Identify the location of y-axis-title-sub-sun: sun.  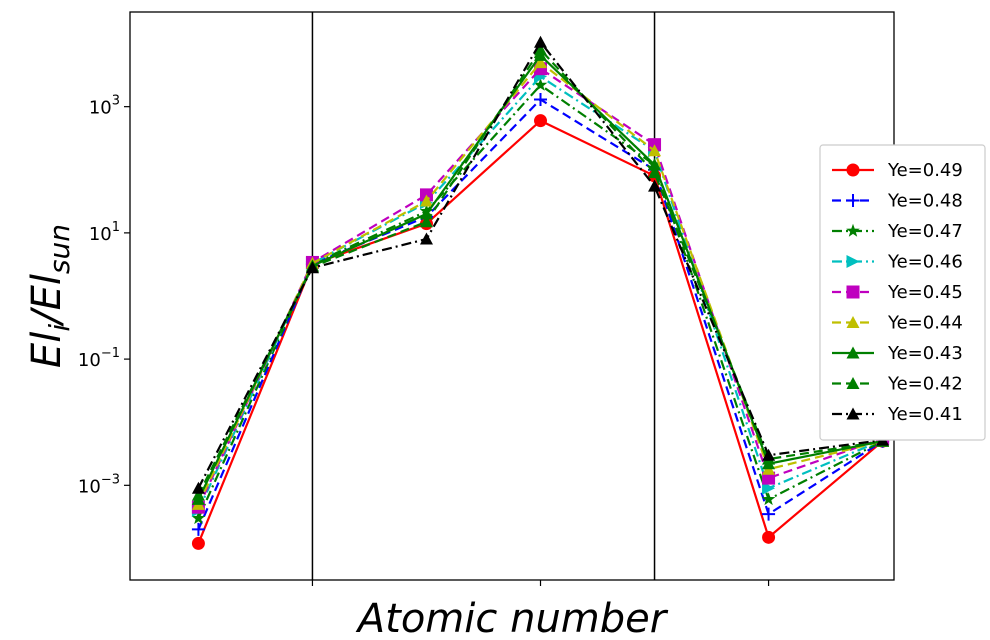
(59, 249).